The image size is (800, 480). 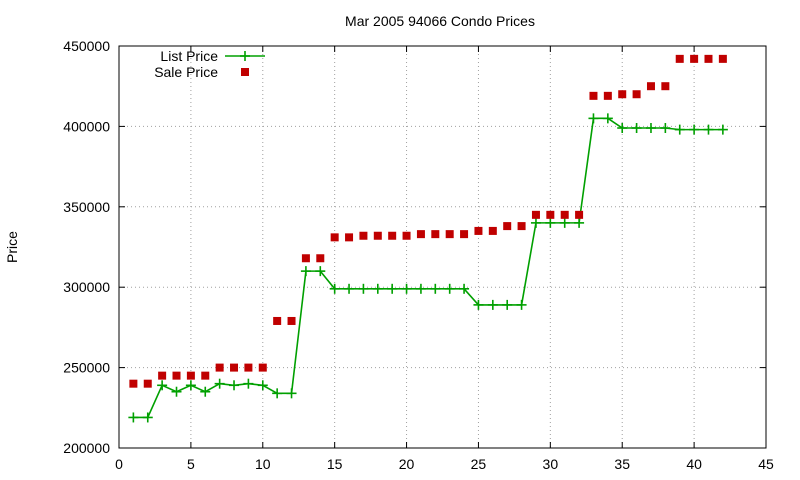 What do you see at coordinates (86, 448) in the screenshot?
I see `y-tick-label: 200000` at bounding box center [86, 448].